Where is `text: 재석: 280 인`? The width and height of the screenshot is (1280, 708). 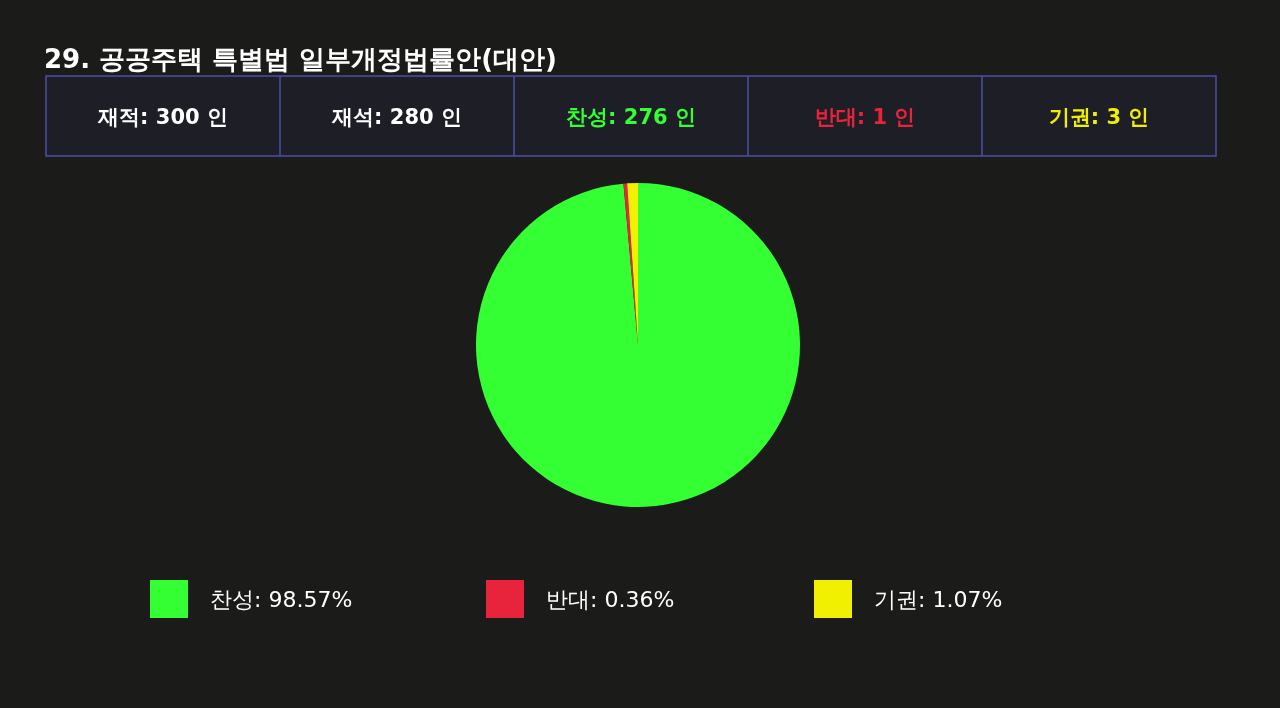 text: 재석: 280 인 is located at coordinates (396, 117).